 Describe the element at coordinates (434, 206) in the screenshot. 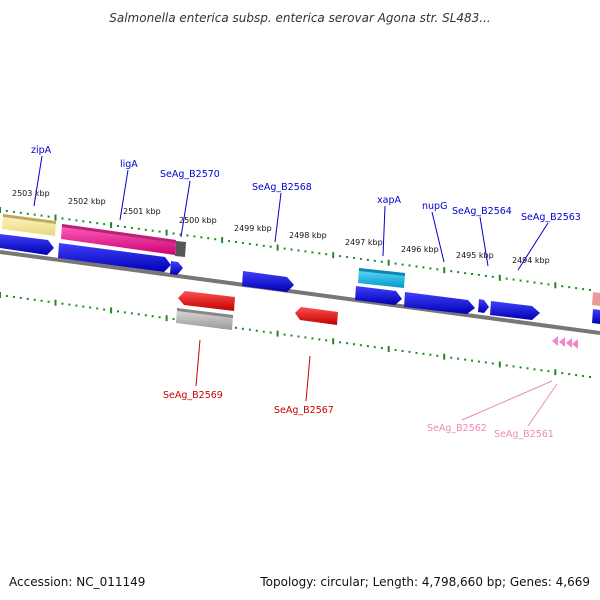

I see `label-nupG: nupG` at that location.